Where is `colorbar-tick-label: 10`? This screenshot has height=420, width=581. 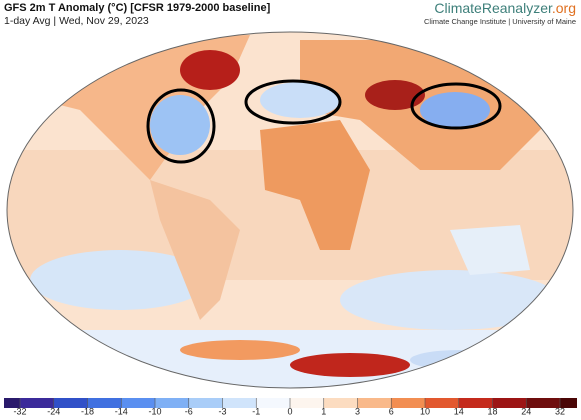
colorbar-tick-label: 10 is located at coordinates (425, 411).